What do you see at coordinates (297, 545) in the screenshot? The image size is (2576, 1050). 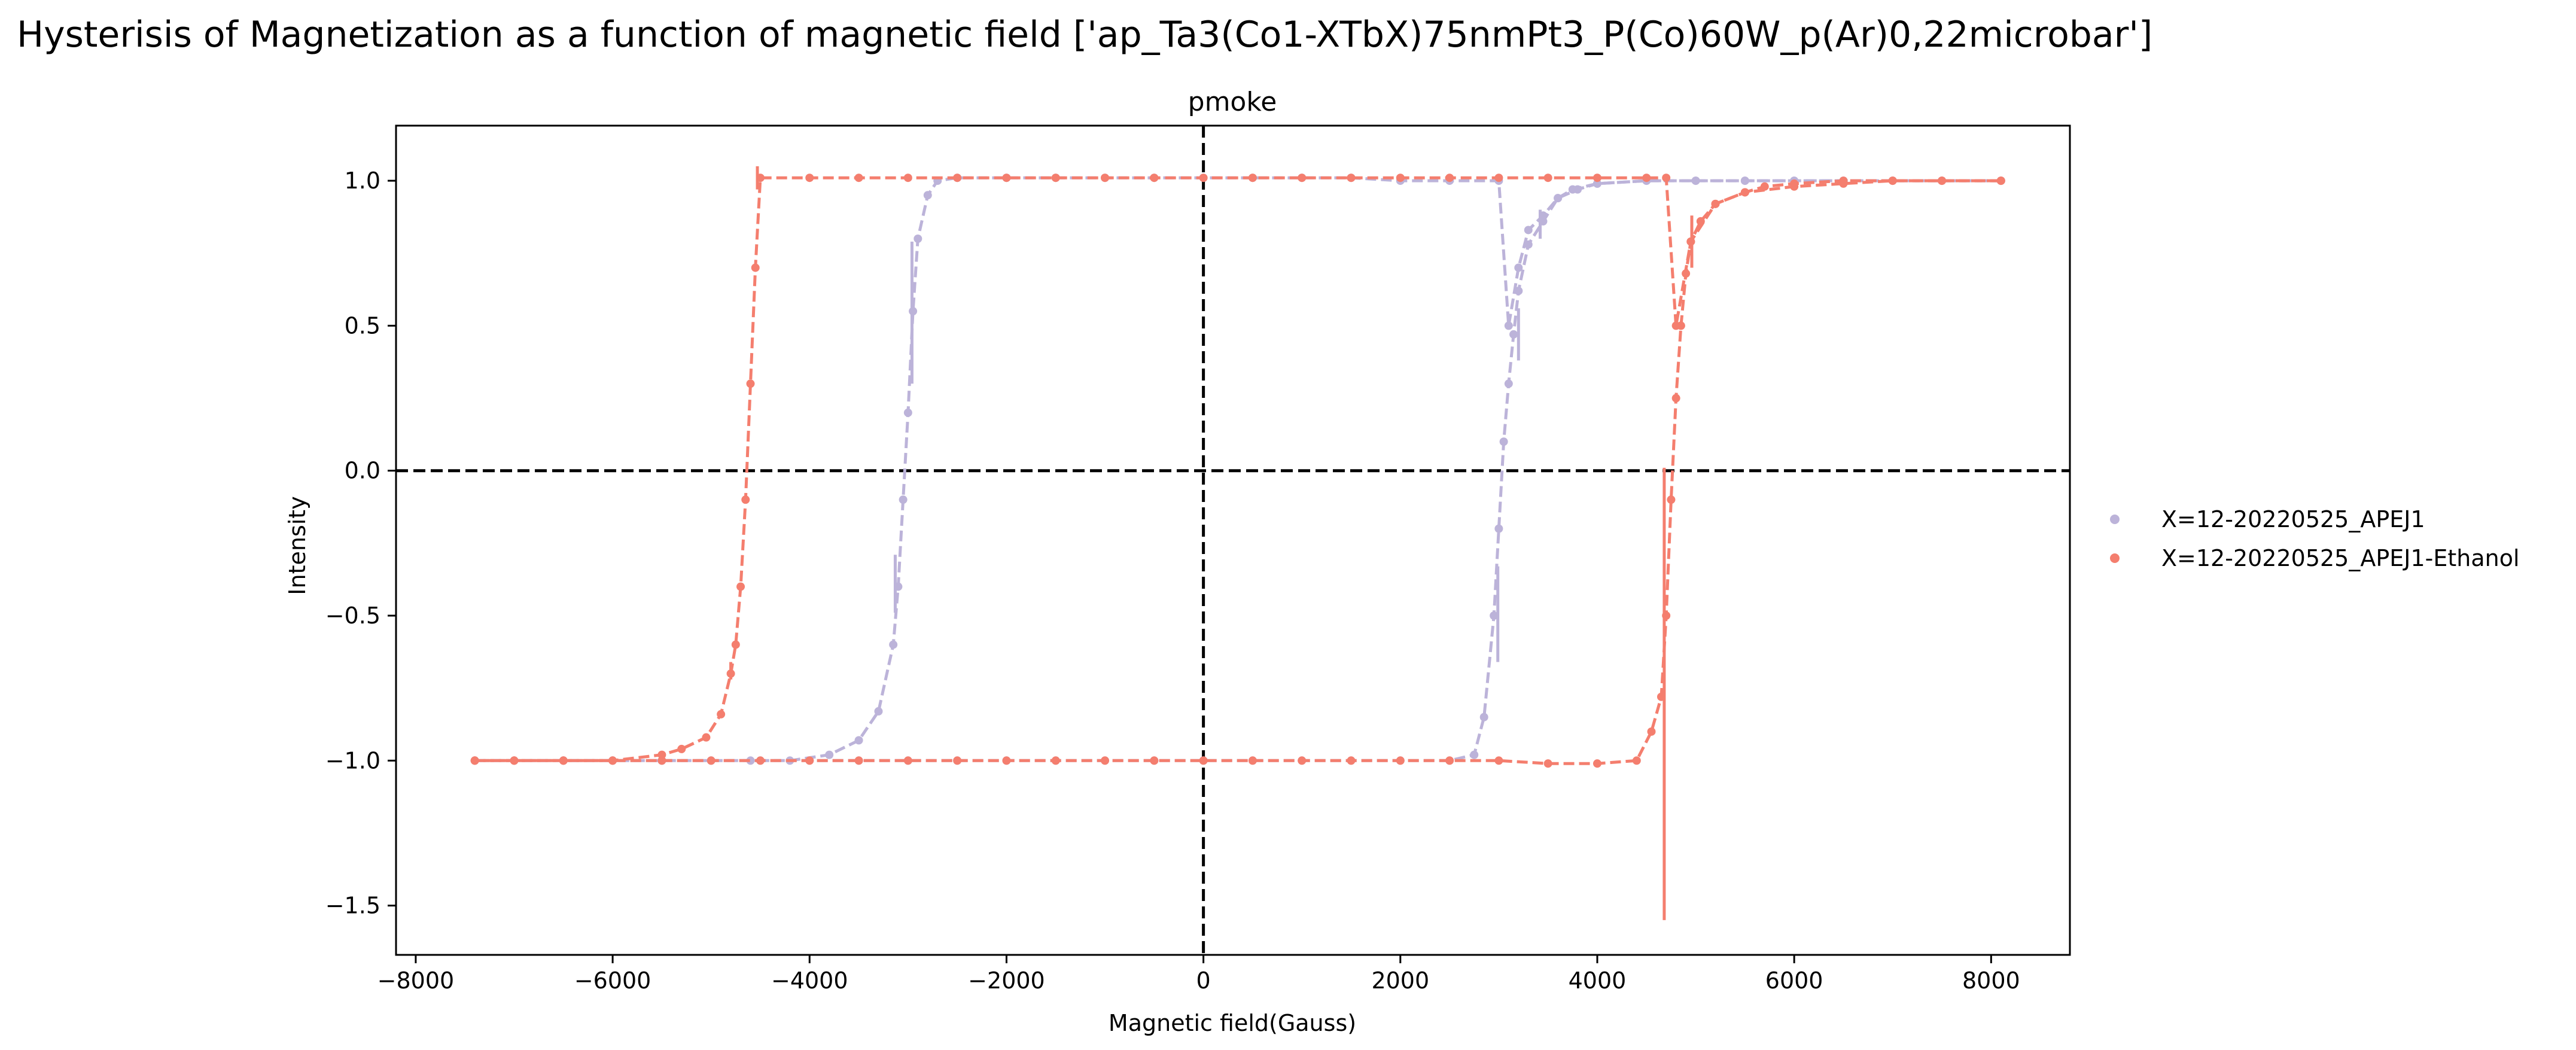 I see `y-axis-label: Intensity` at bounding box center [297, 545].